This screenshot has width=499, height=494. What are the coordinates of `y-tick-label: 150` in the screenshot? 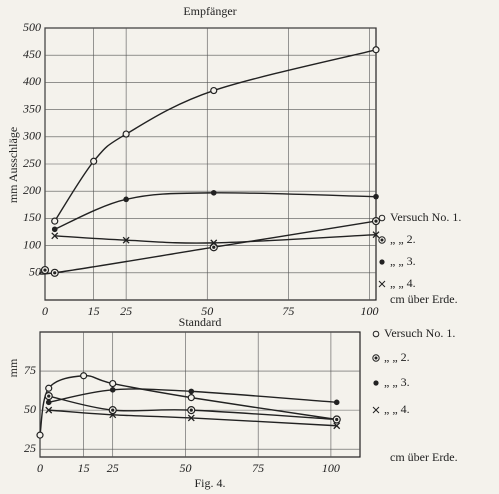 It's located at (32, 217).